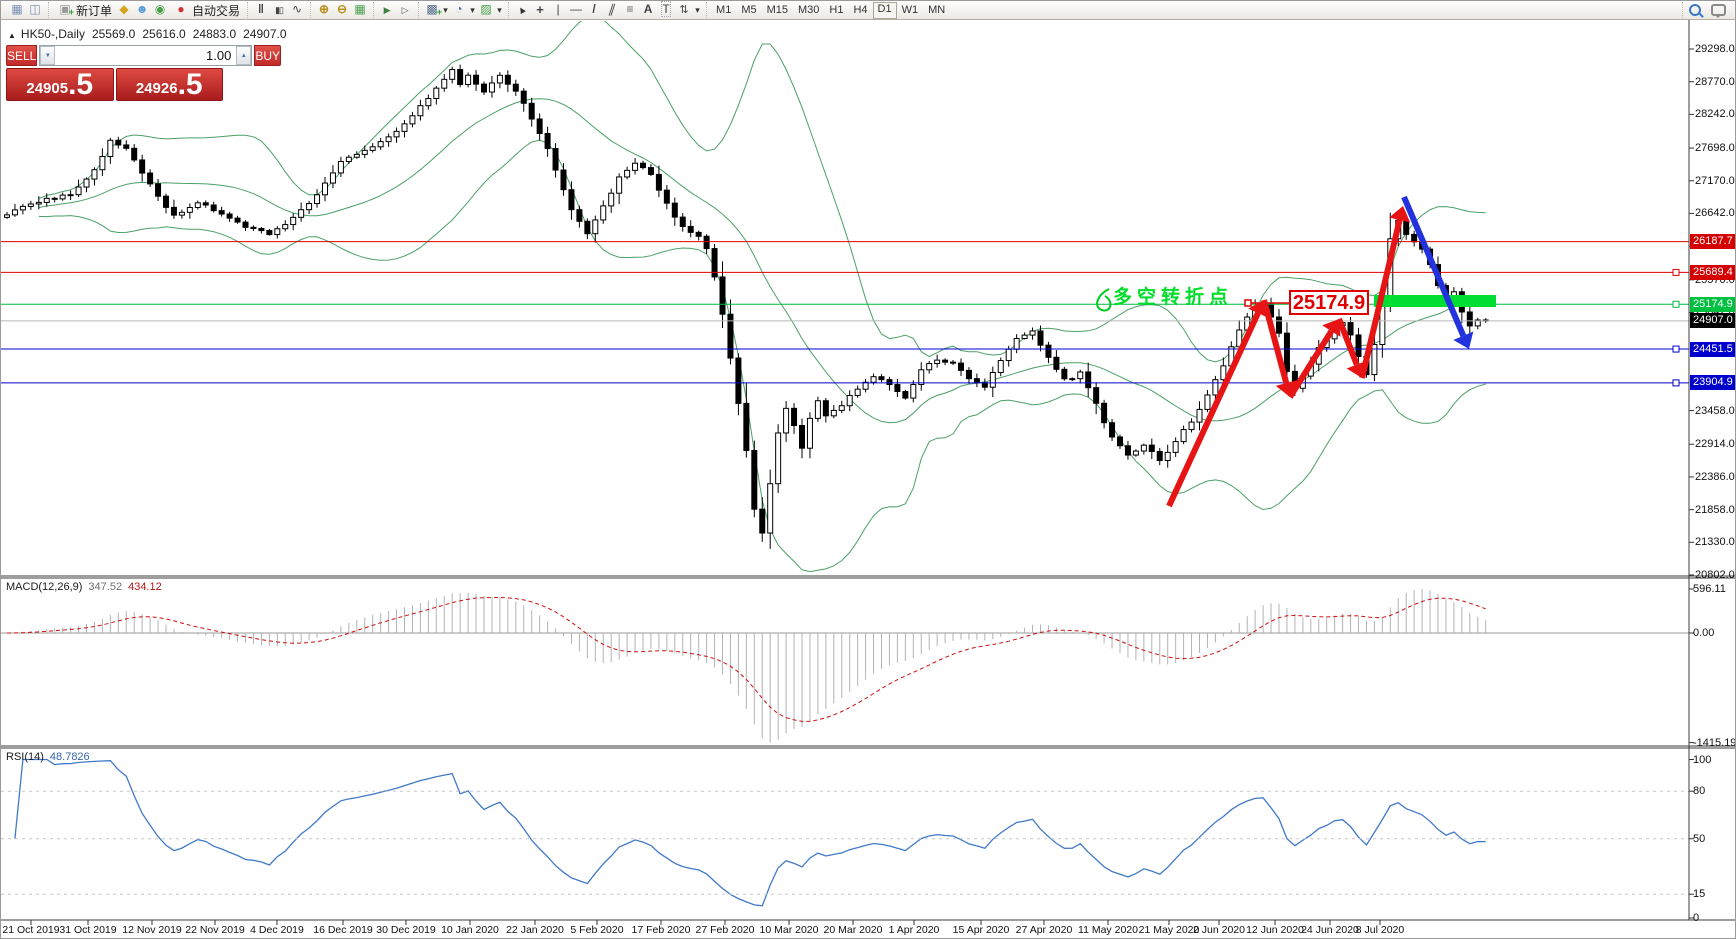 This screenshot has width=1736, height=939. I want to click on auto-trading-button: 自动交易, so click(206, 10).